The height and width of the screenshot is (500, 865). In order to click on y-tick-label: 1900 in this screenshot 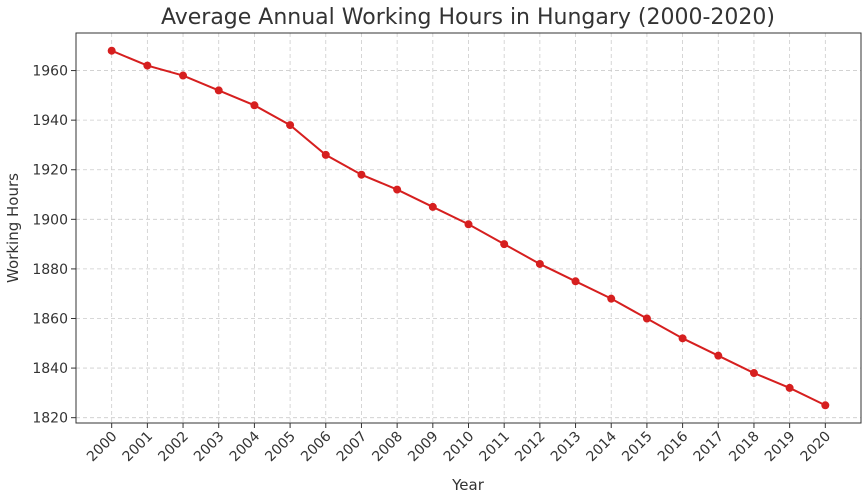, I will do `click(50, 220)`.